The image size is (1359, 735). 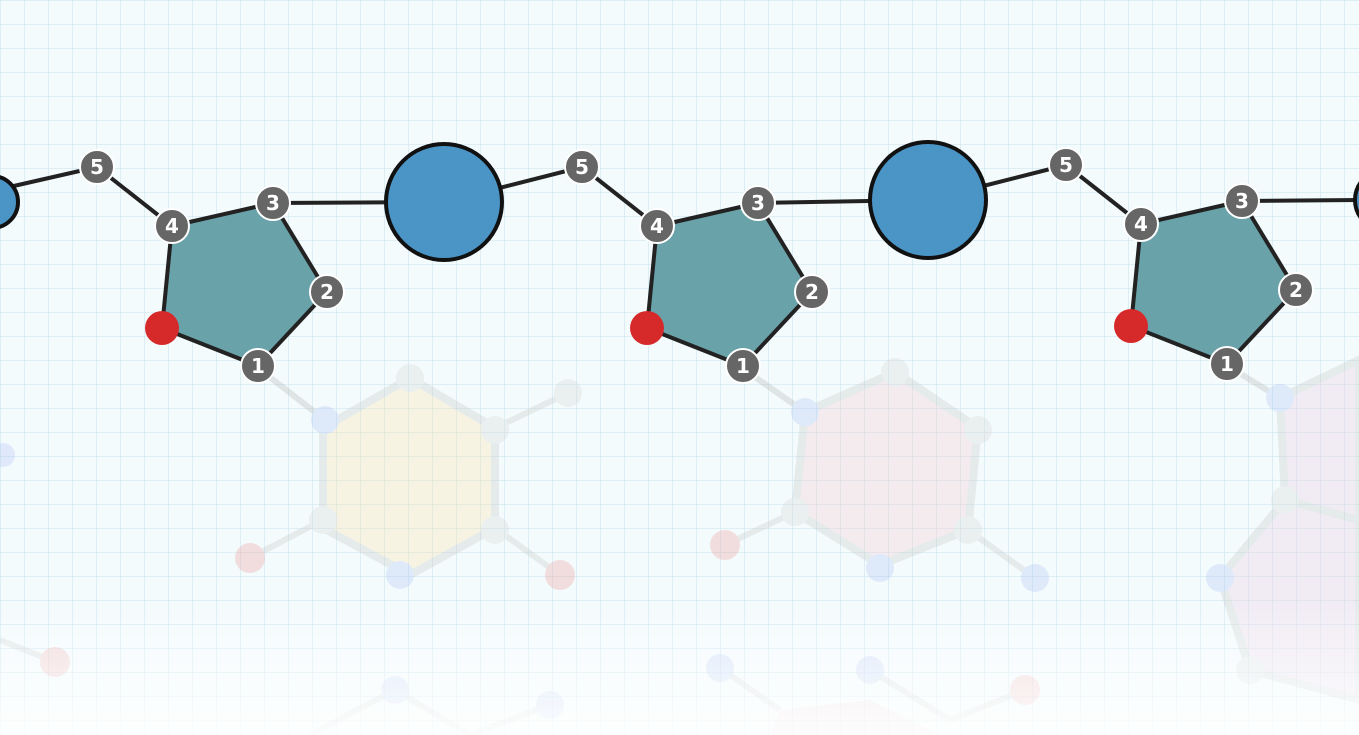 What do you see at coordinates (1181, 264) in the screenshot?
I see `nucleotide-sugar-3: 1 2 3 4 5` at bounding box center [1181, 264].